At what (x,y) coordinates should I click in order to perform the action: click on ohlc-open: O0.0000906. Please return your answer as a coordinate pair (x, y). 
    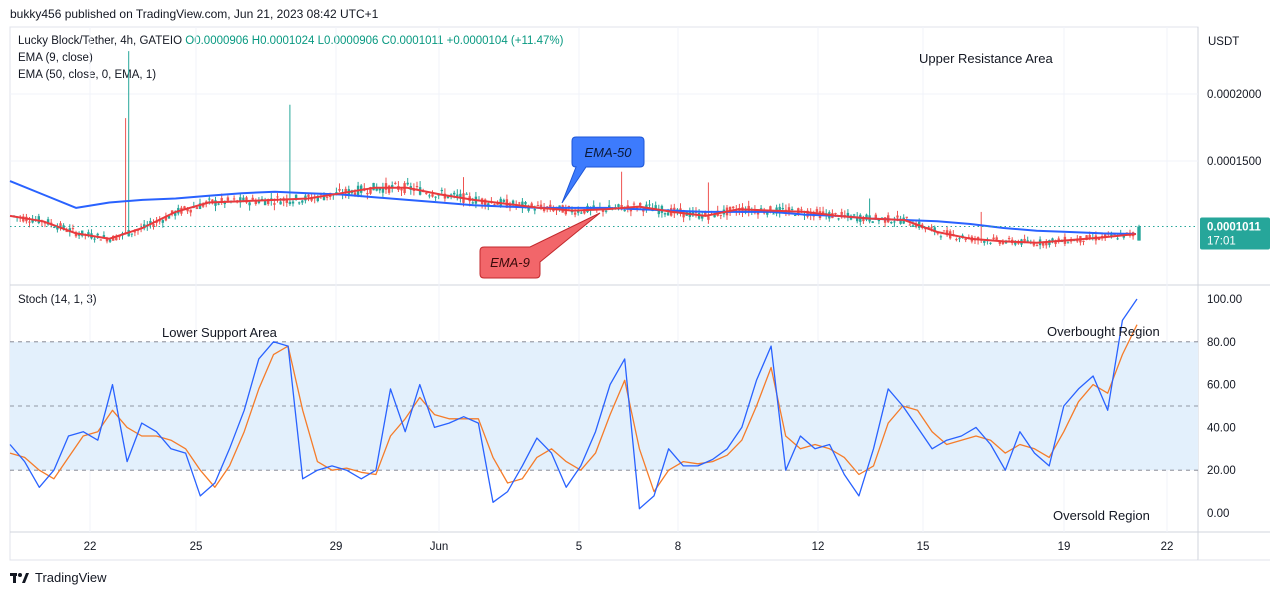
    Looking at the image, I should click on (217, 41).